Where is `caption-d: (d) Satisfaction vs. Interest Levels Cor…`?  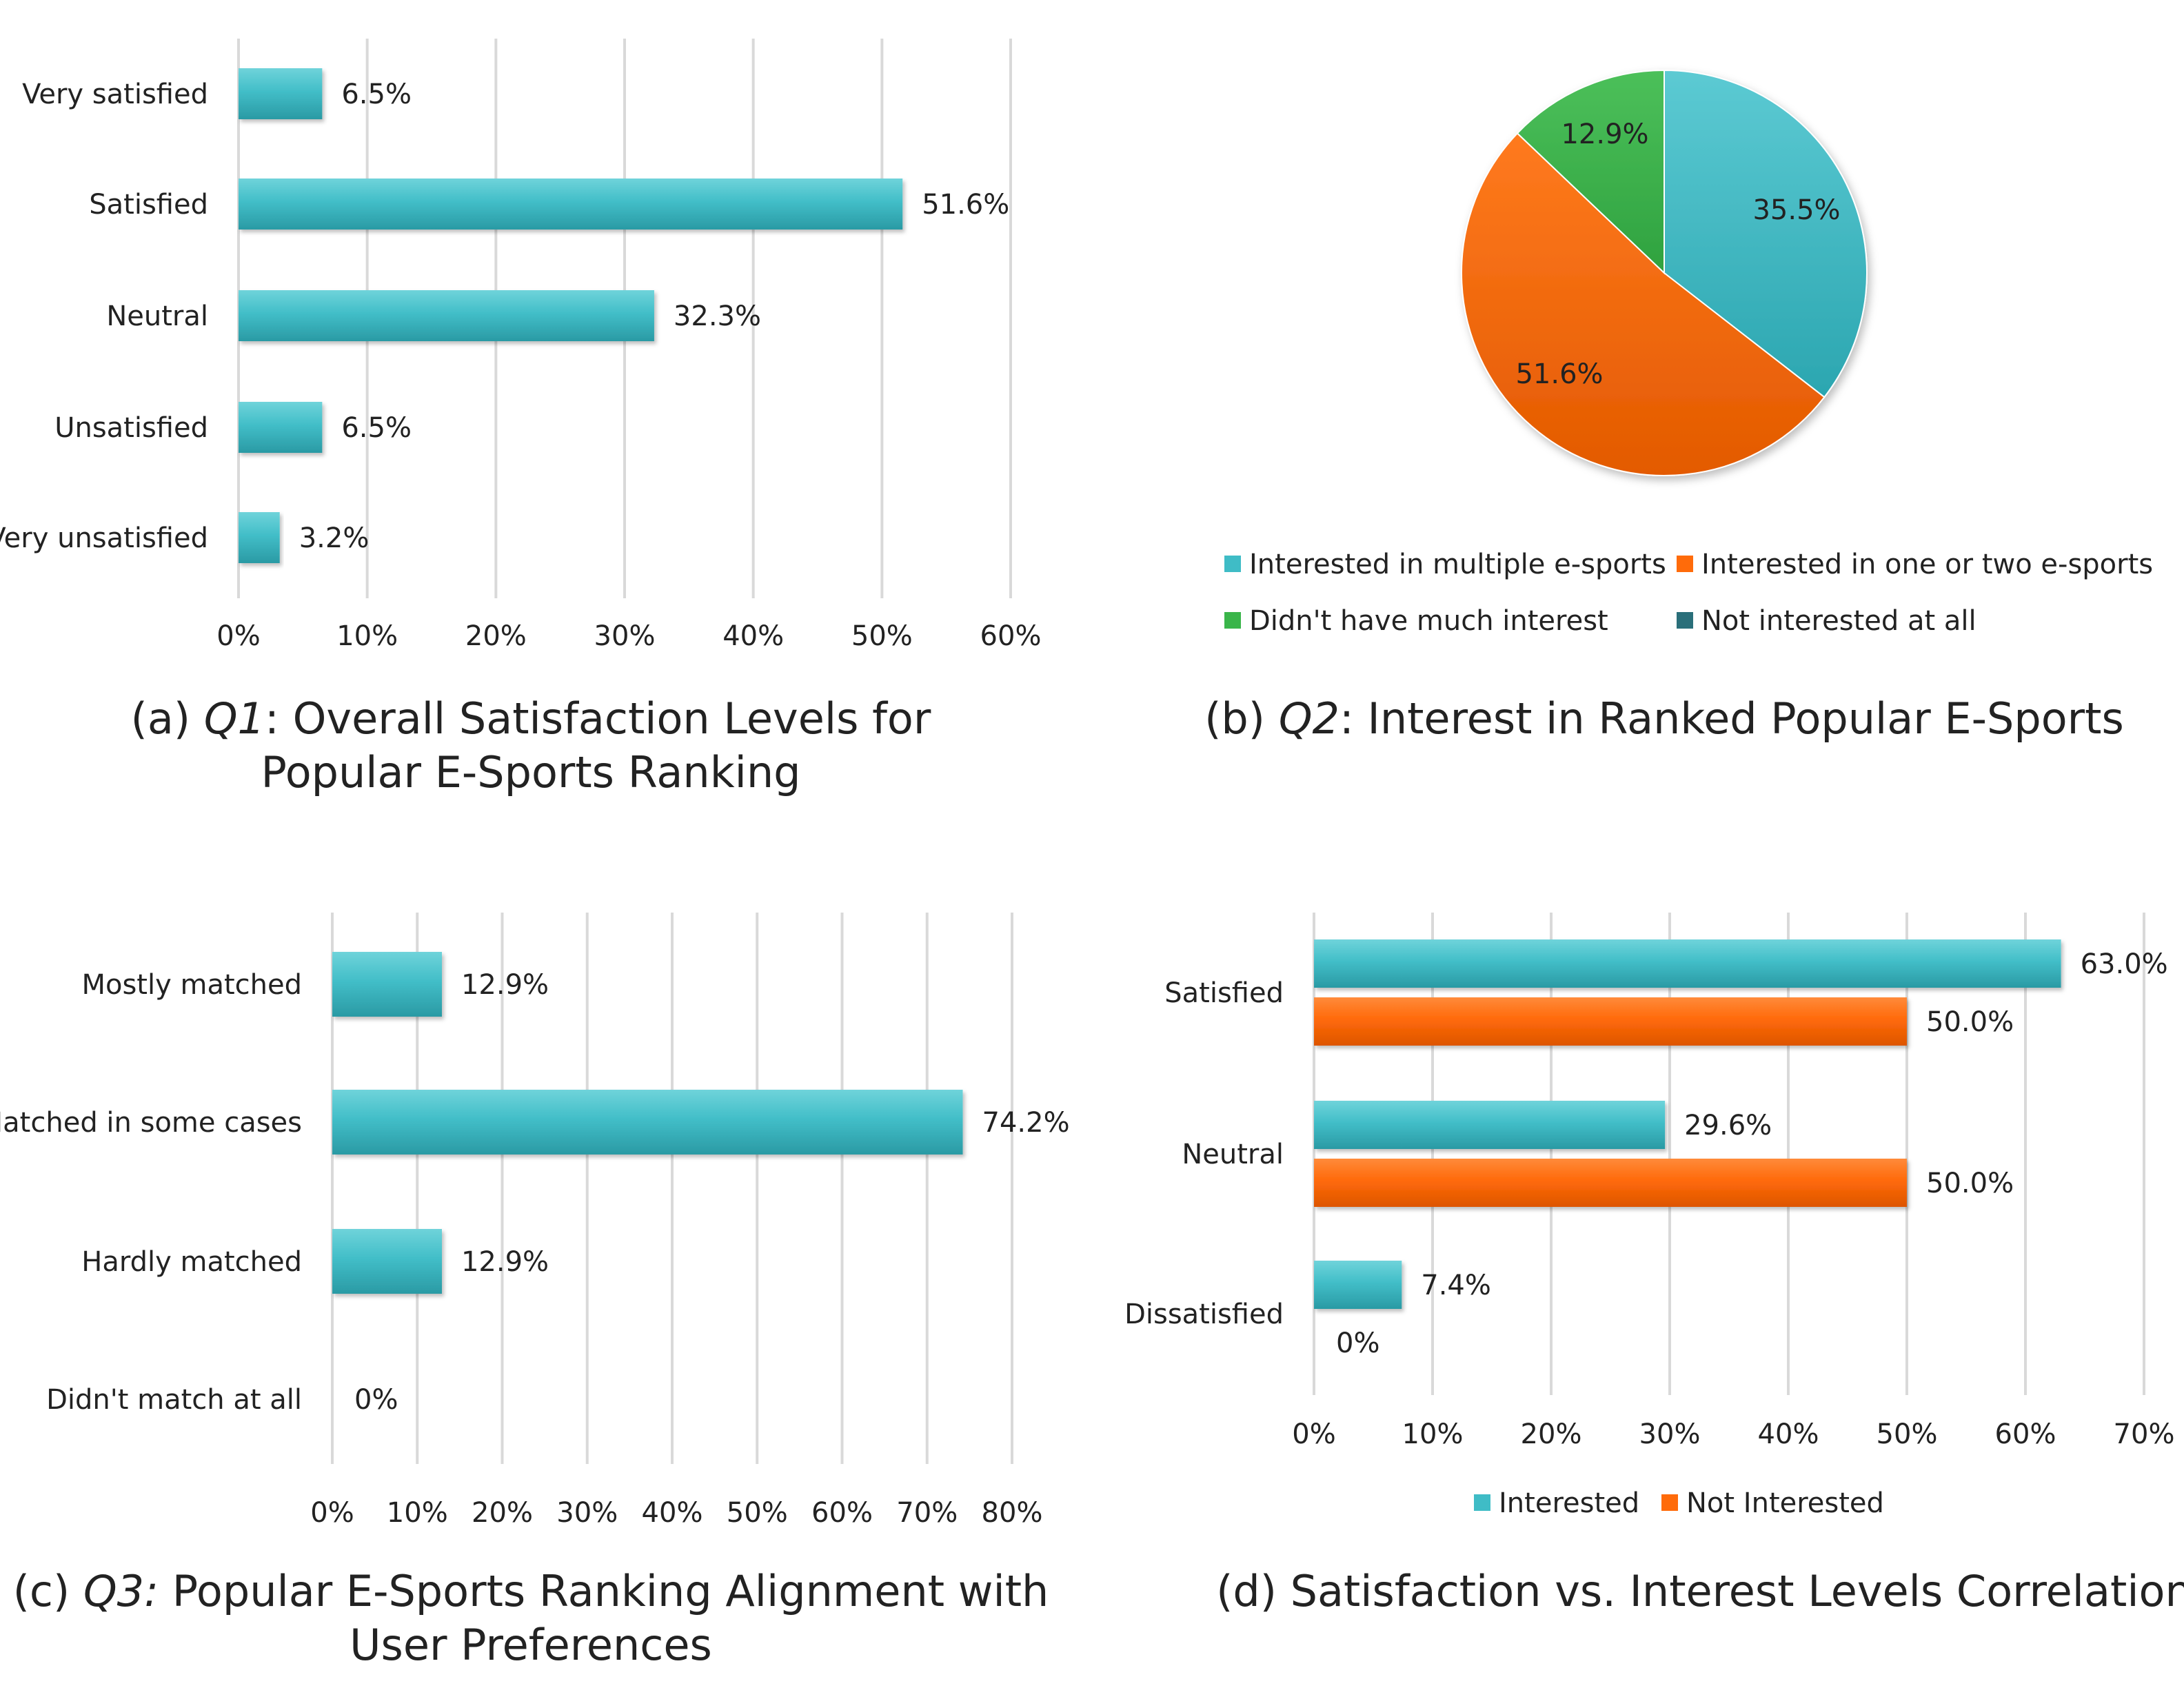
caption-d: (d) Satisfaction vs. Interest Levels Cor… is located at coordinates (1700, 1591).